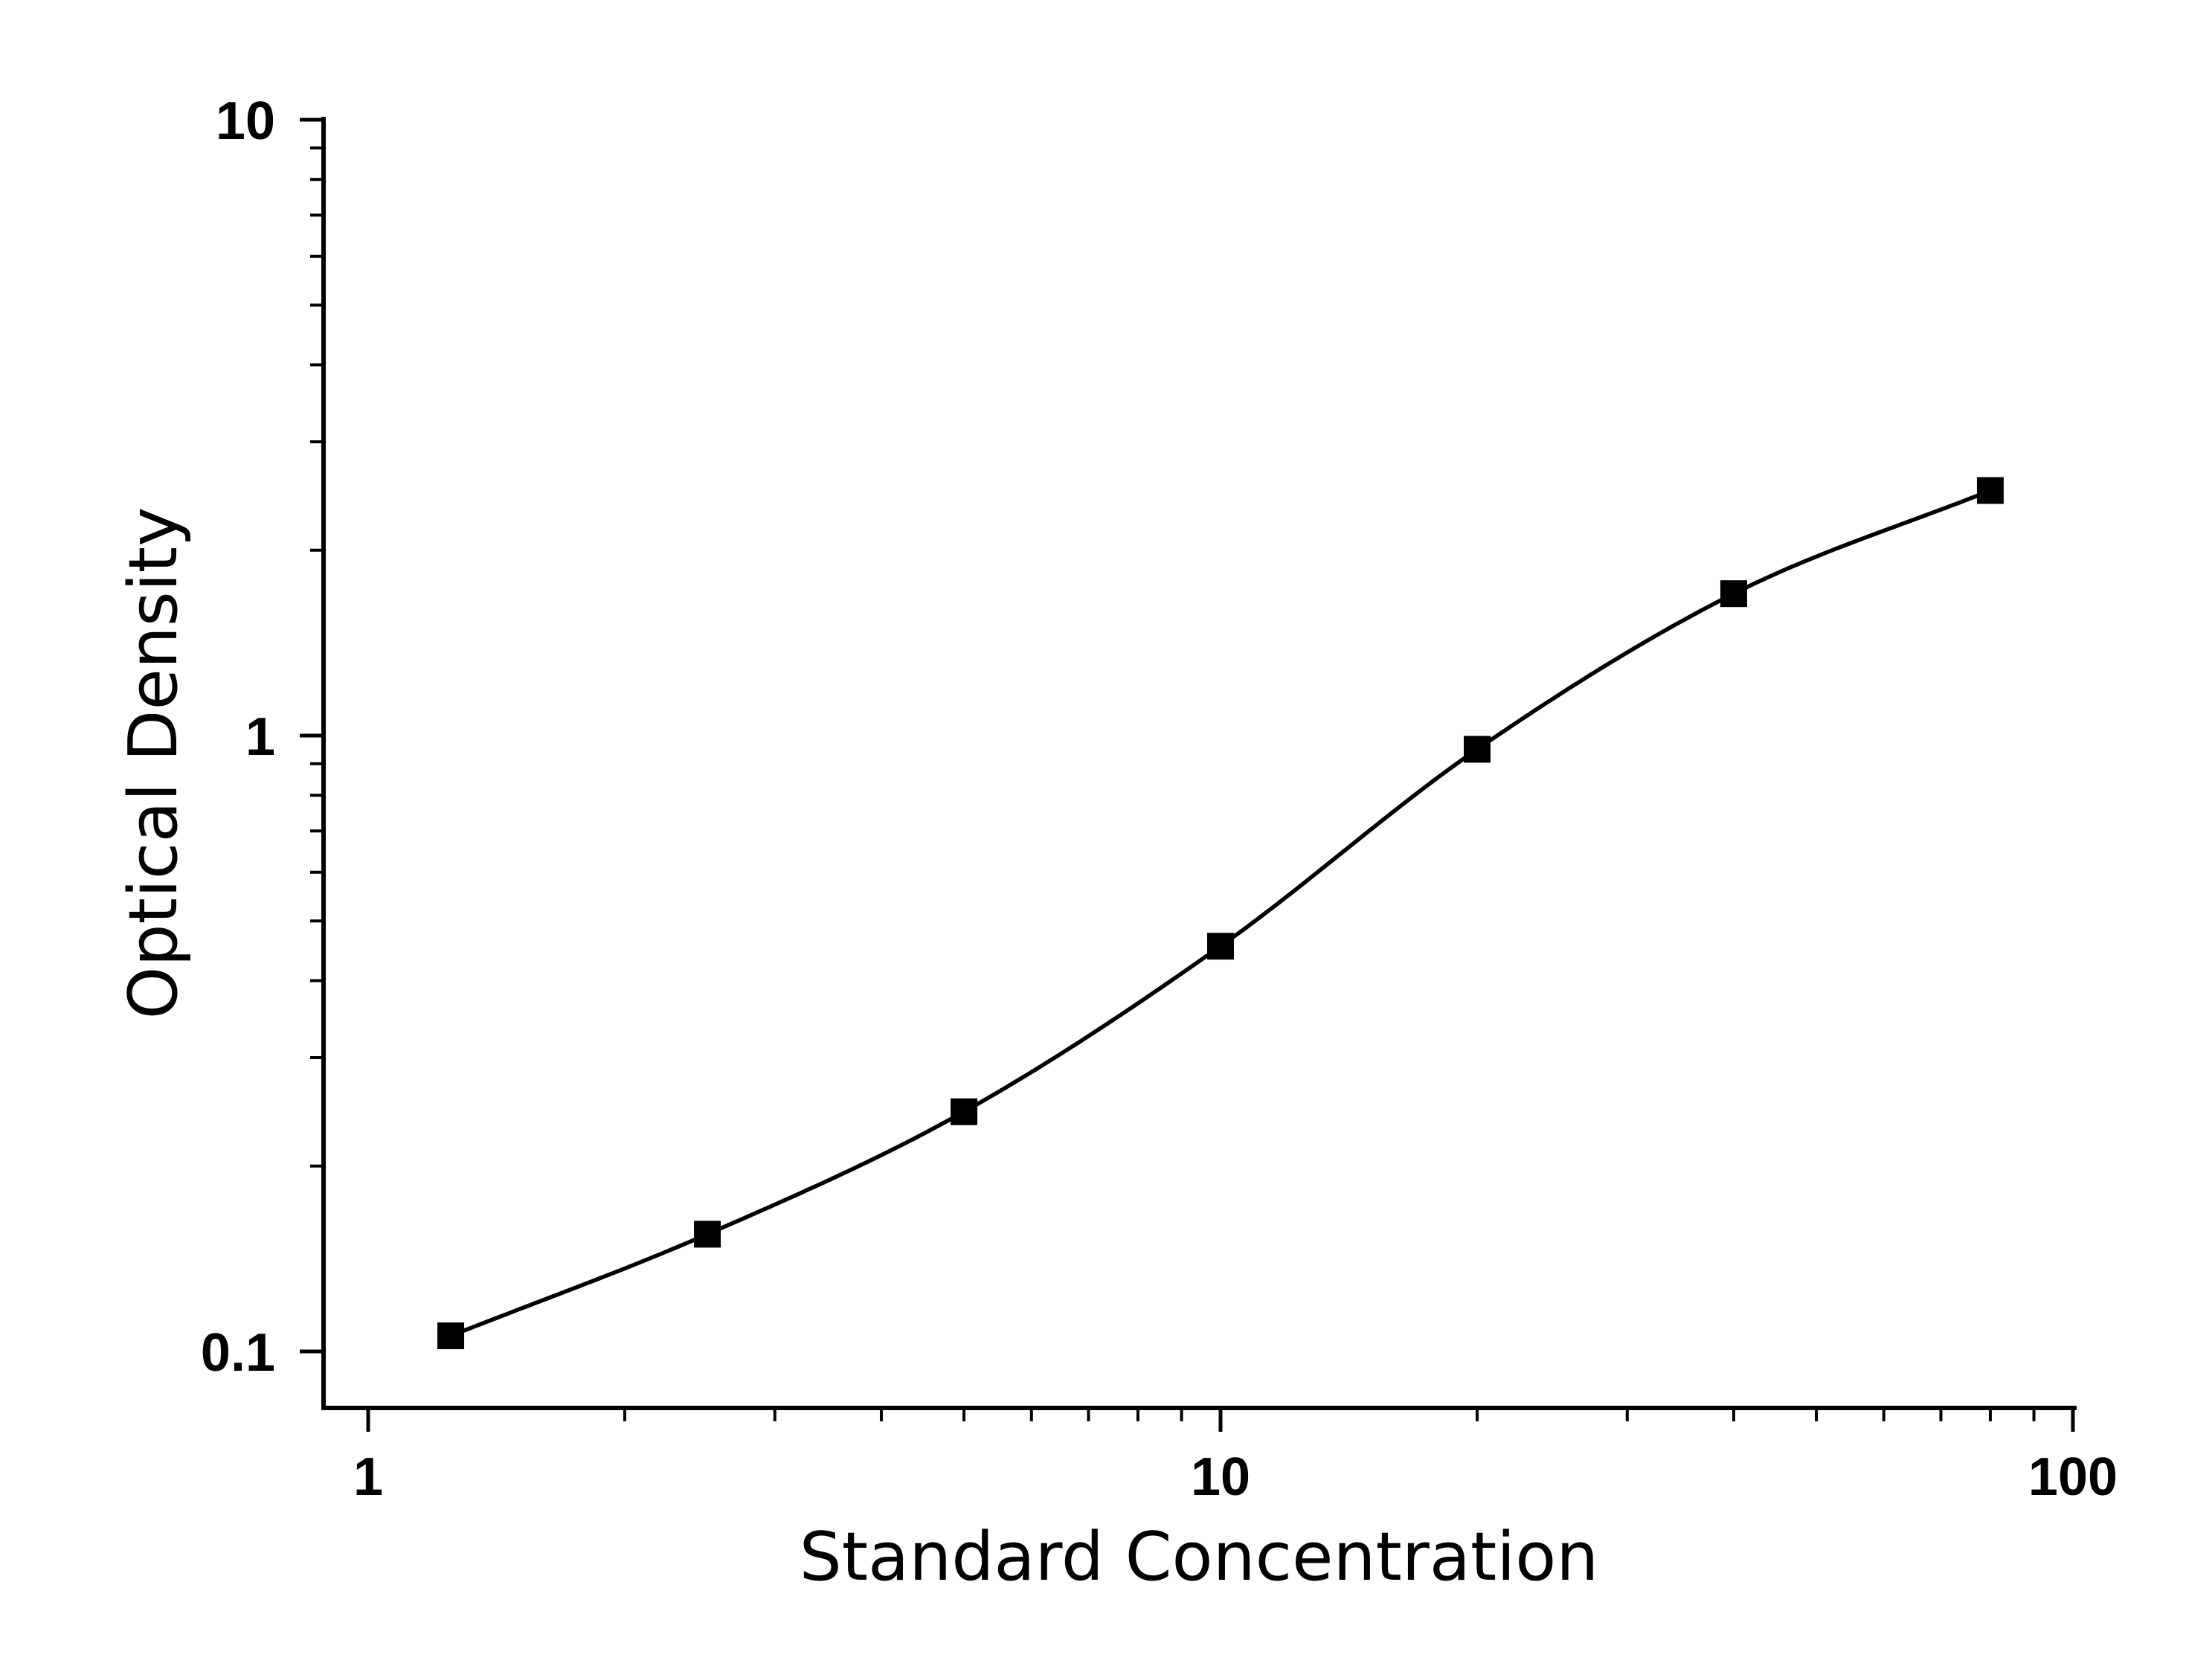 Image resolution: width=2212 pixels, height=1669 pixels. Describe the element at coordinates (1221, 1420) in the screenshot. I see `x-axis-ticks` at that location.